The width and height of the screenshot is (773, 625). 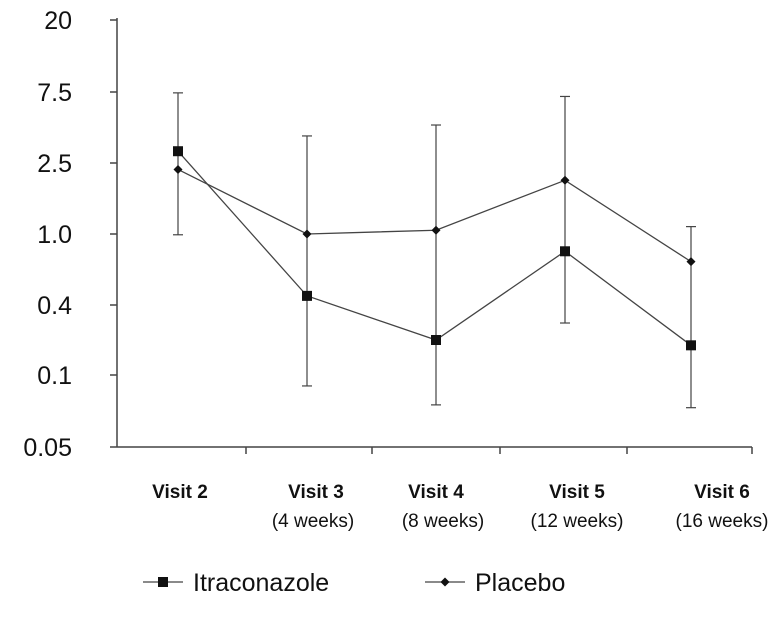 What do you see at coordinates (577, 492) in the screenshot?
I see `x-category-label: Visit 5` at bounding box center [577, 492].